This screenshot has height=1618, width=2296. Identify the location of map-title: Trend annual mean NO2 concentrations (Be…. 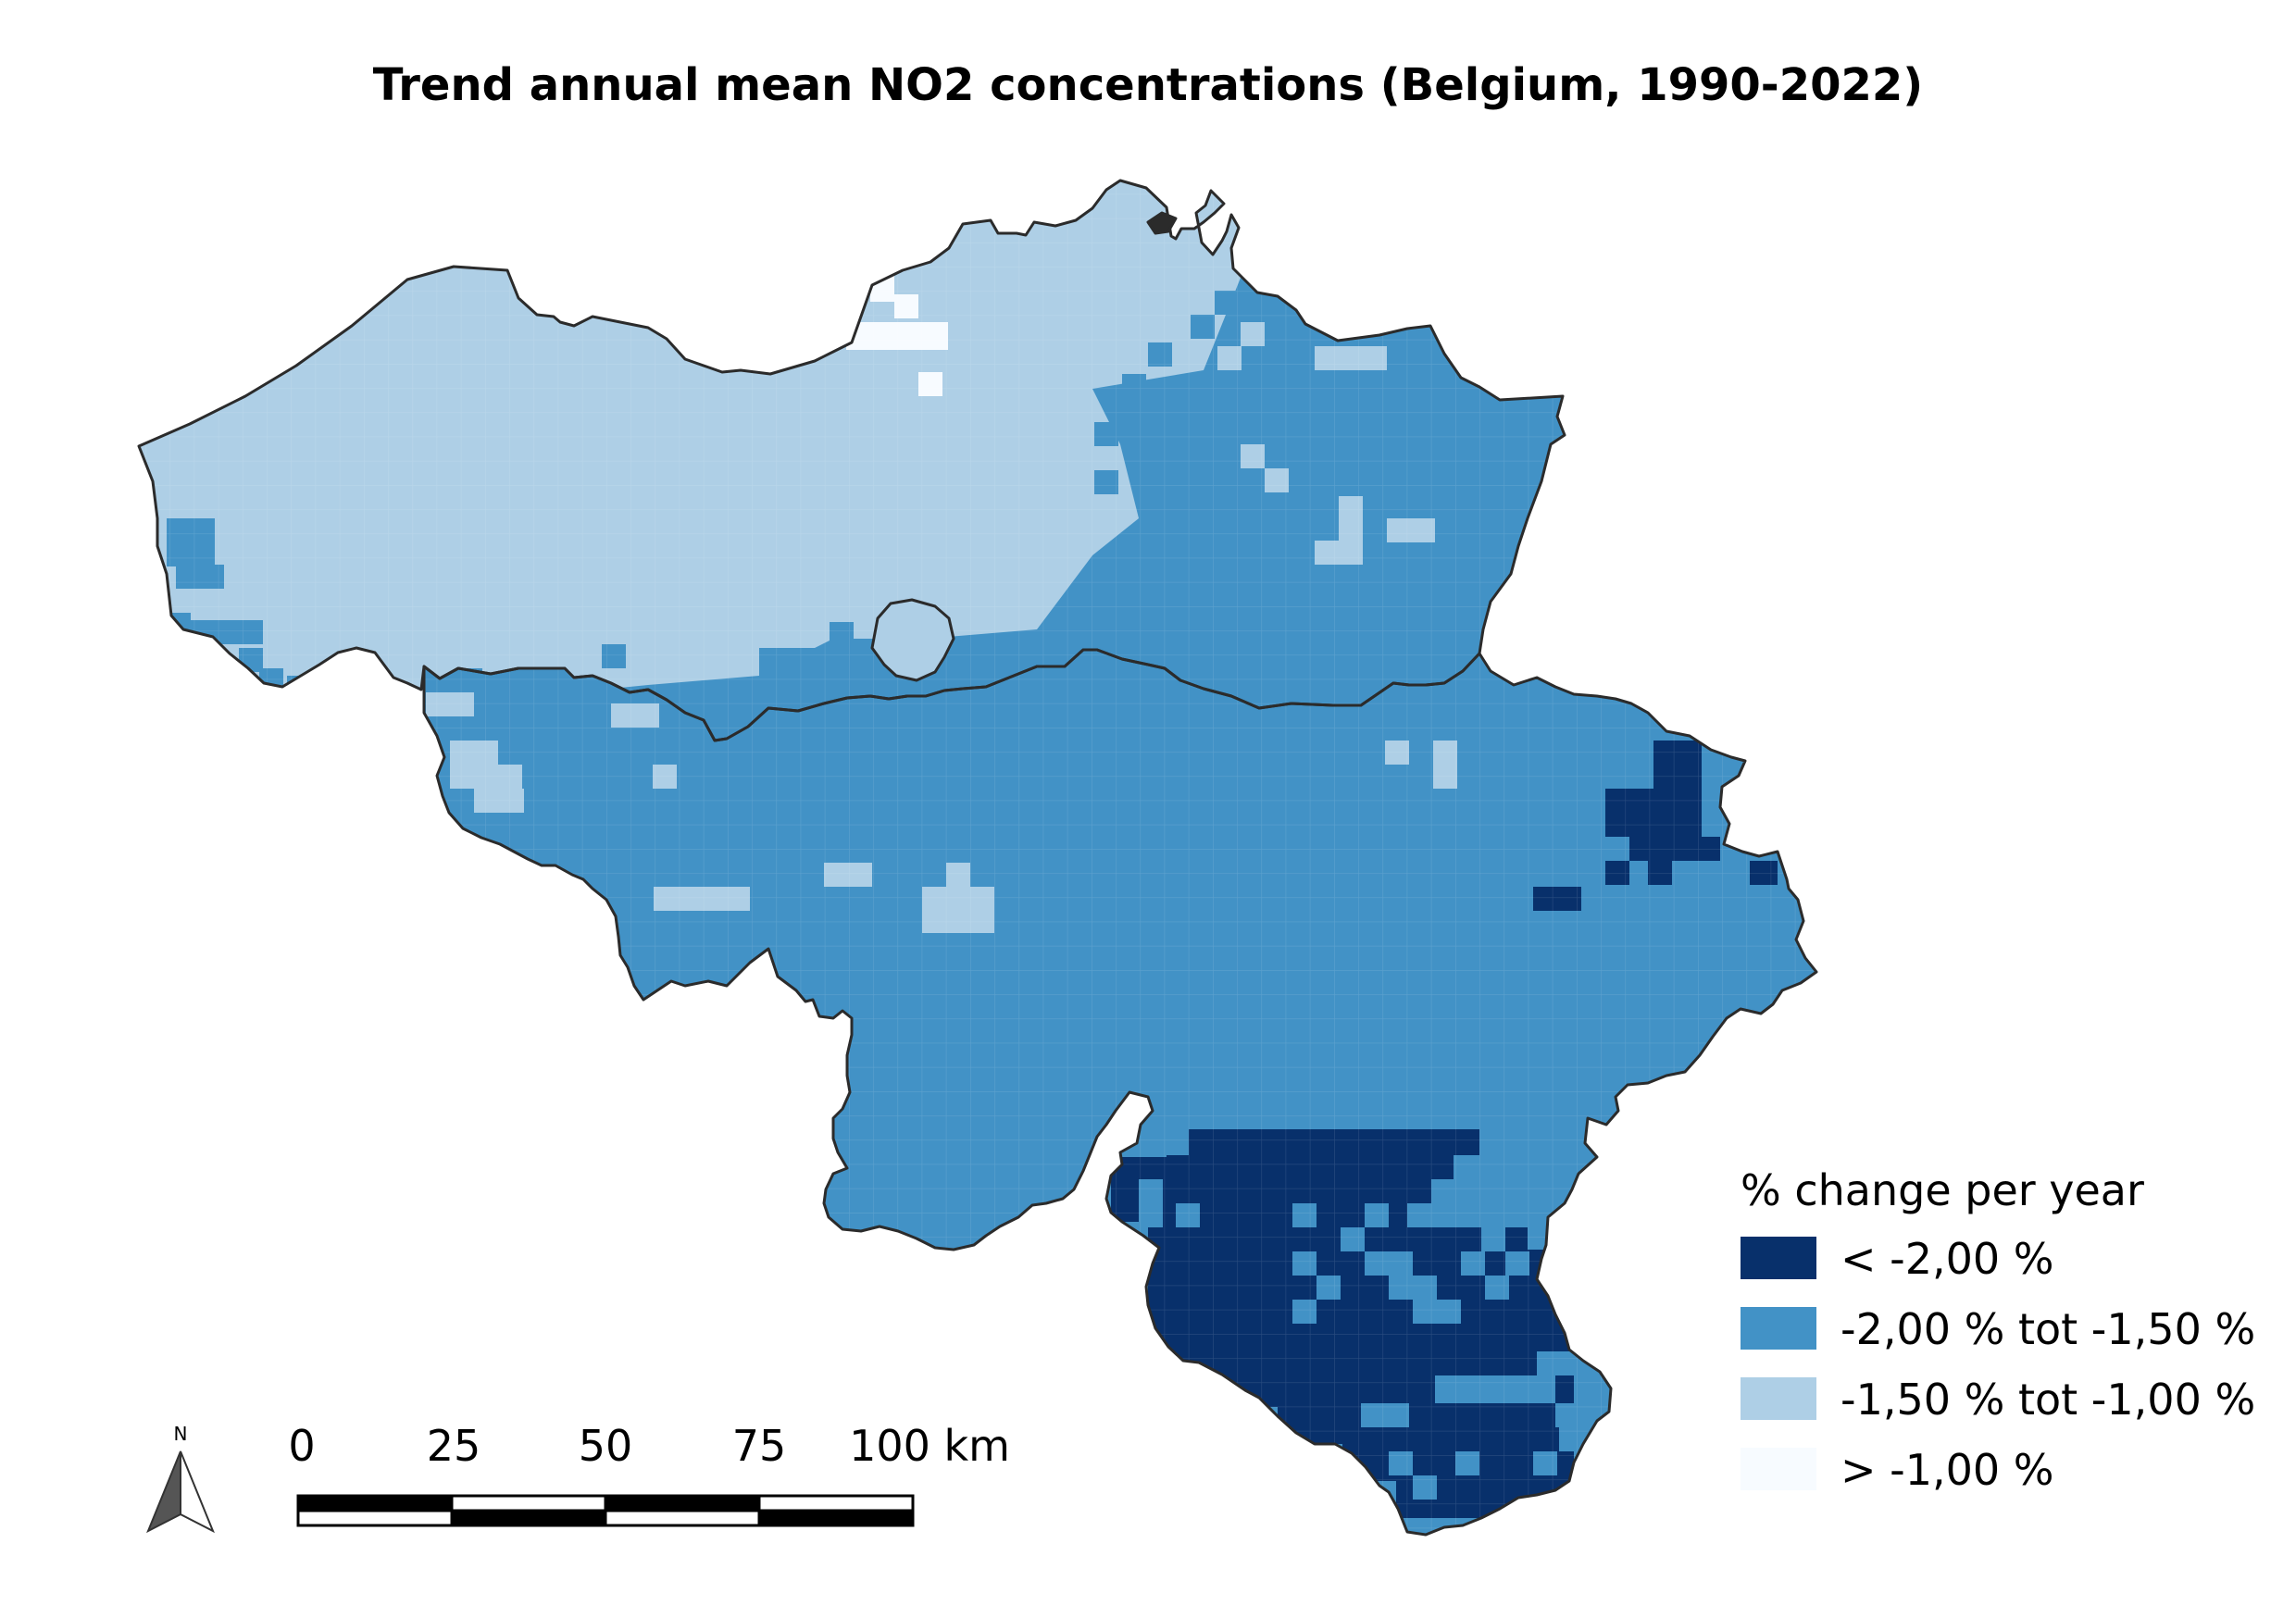
(1148, 85).